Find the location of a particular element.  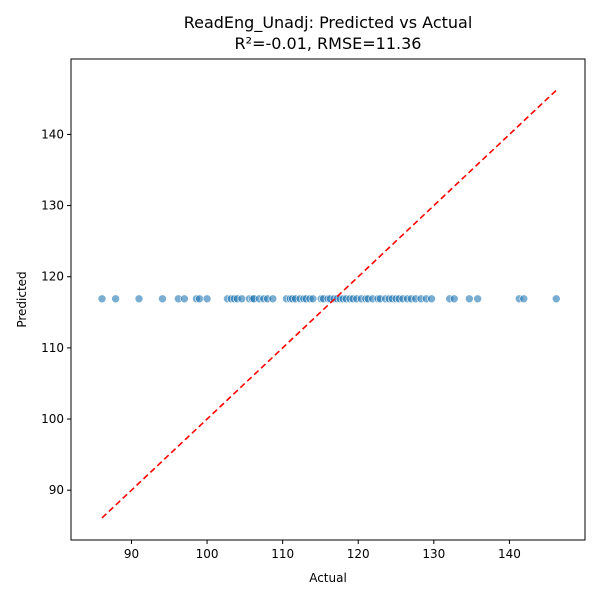

chart-subtitle: R²=-0.01, RMSE=11.36 is located at coordinates (328, 43).